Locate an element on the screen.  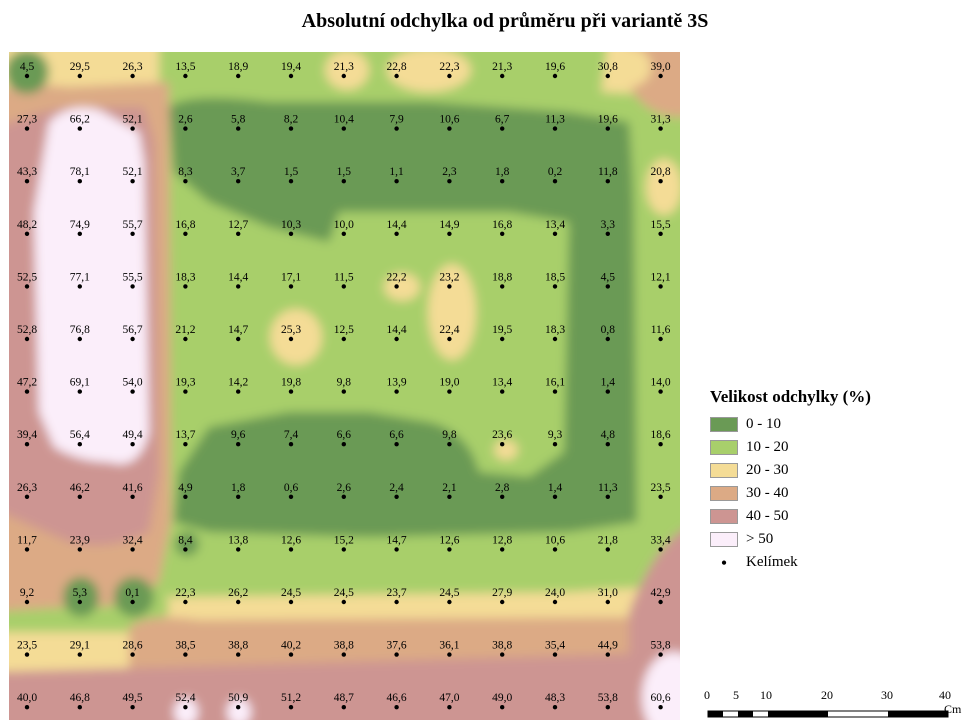
cup-value: 13,7 is located at coordinates (185, 435).